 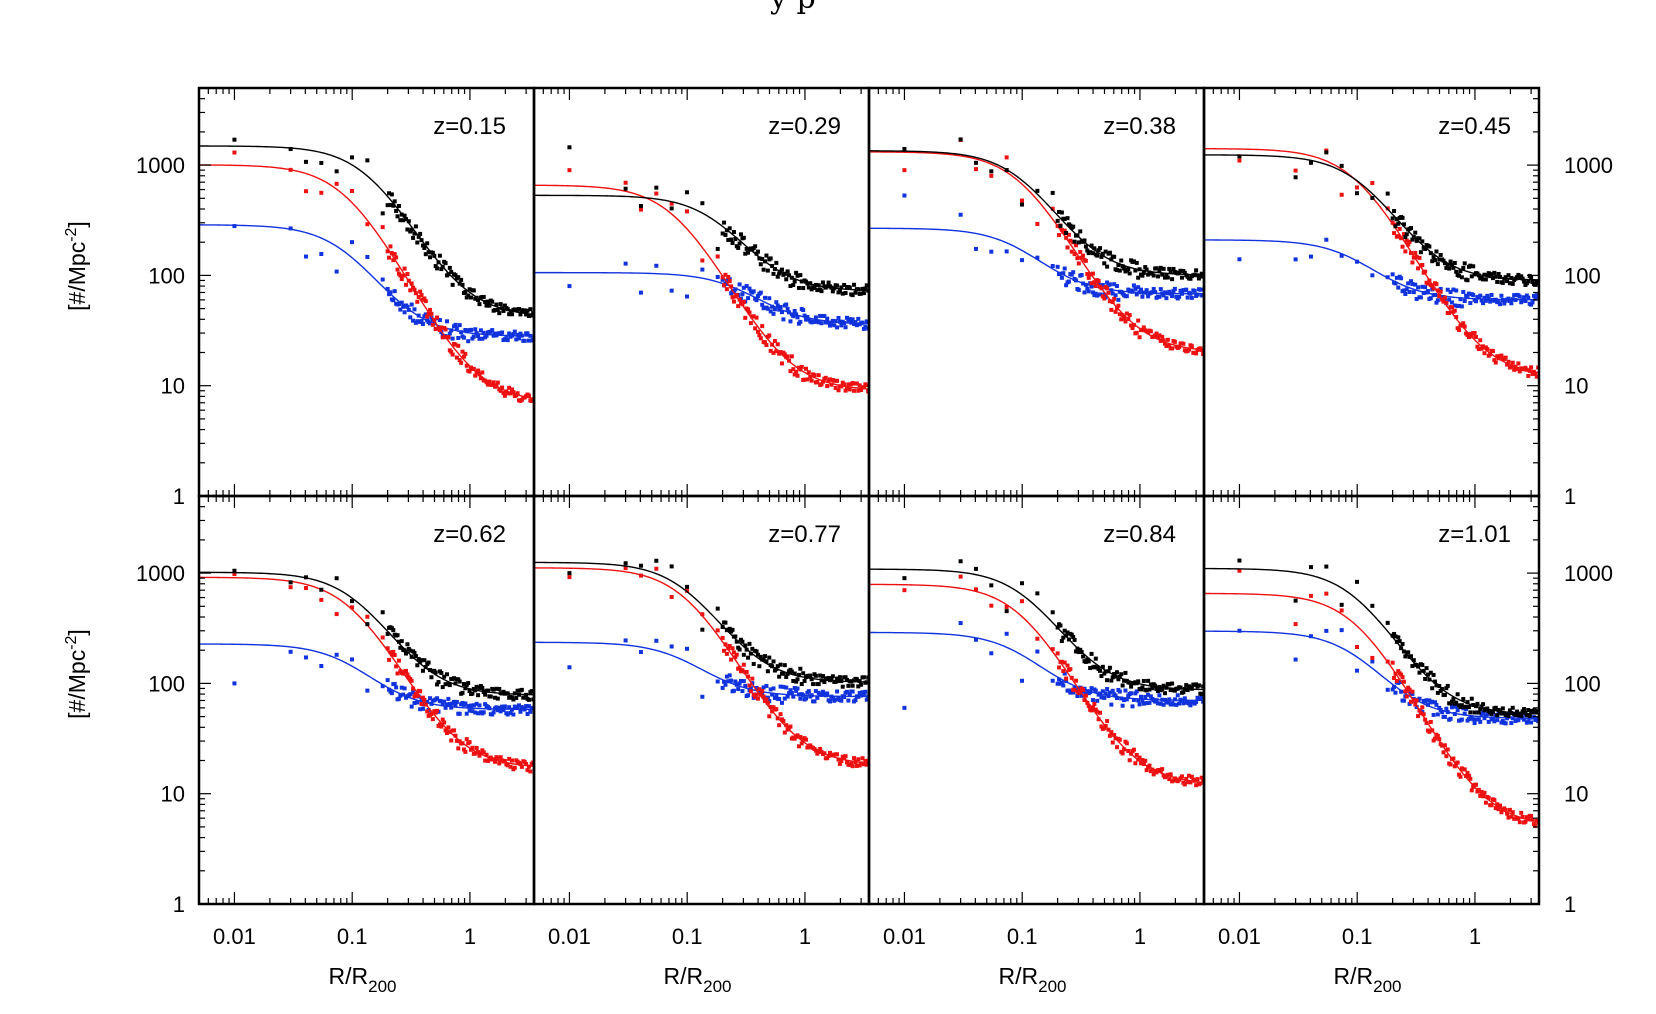 What do you see at coordinates (363, 979) in the screenshot?
I see `x-axis-title: R/R200` at bounding box center [363, 979].